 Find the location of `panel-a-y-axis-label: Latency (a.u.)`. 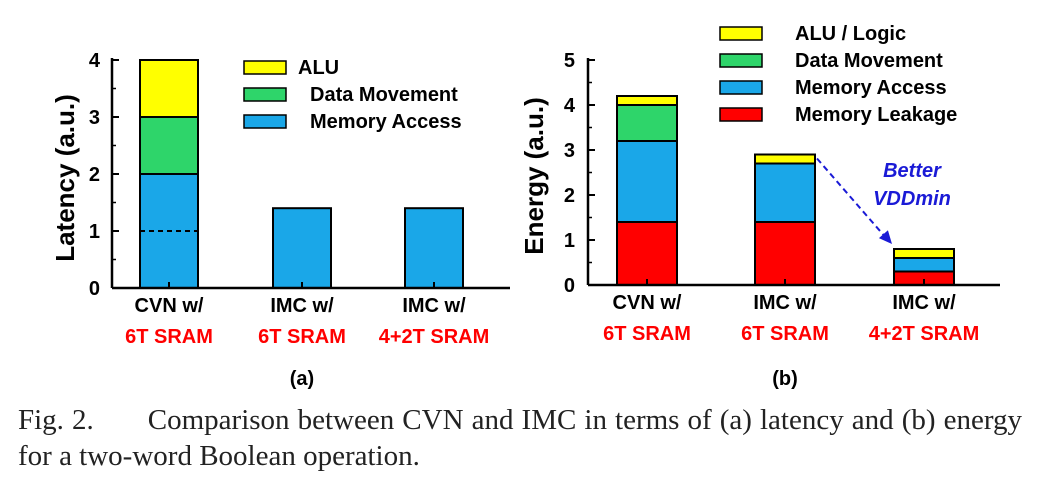

panel-a-y-axis-label: Latency (a.u.) is located at coordinates (65, 178).